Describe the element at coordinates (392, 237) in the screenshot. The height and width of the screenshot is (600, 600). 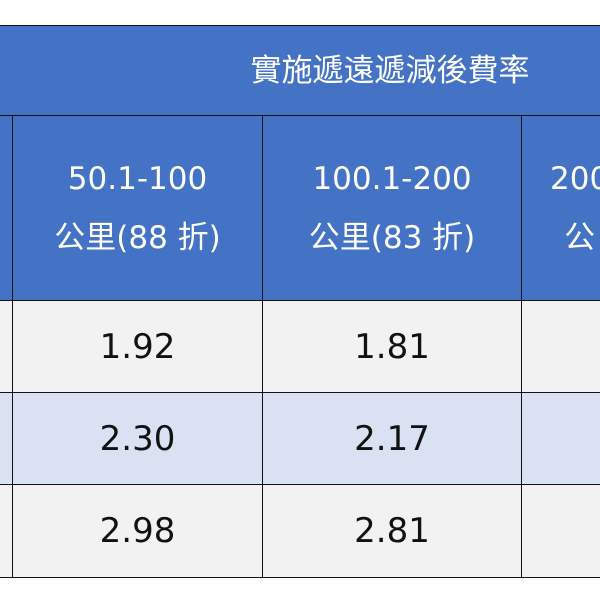
I see `header-line: 公里(83 折)` at that location.